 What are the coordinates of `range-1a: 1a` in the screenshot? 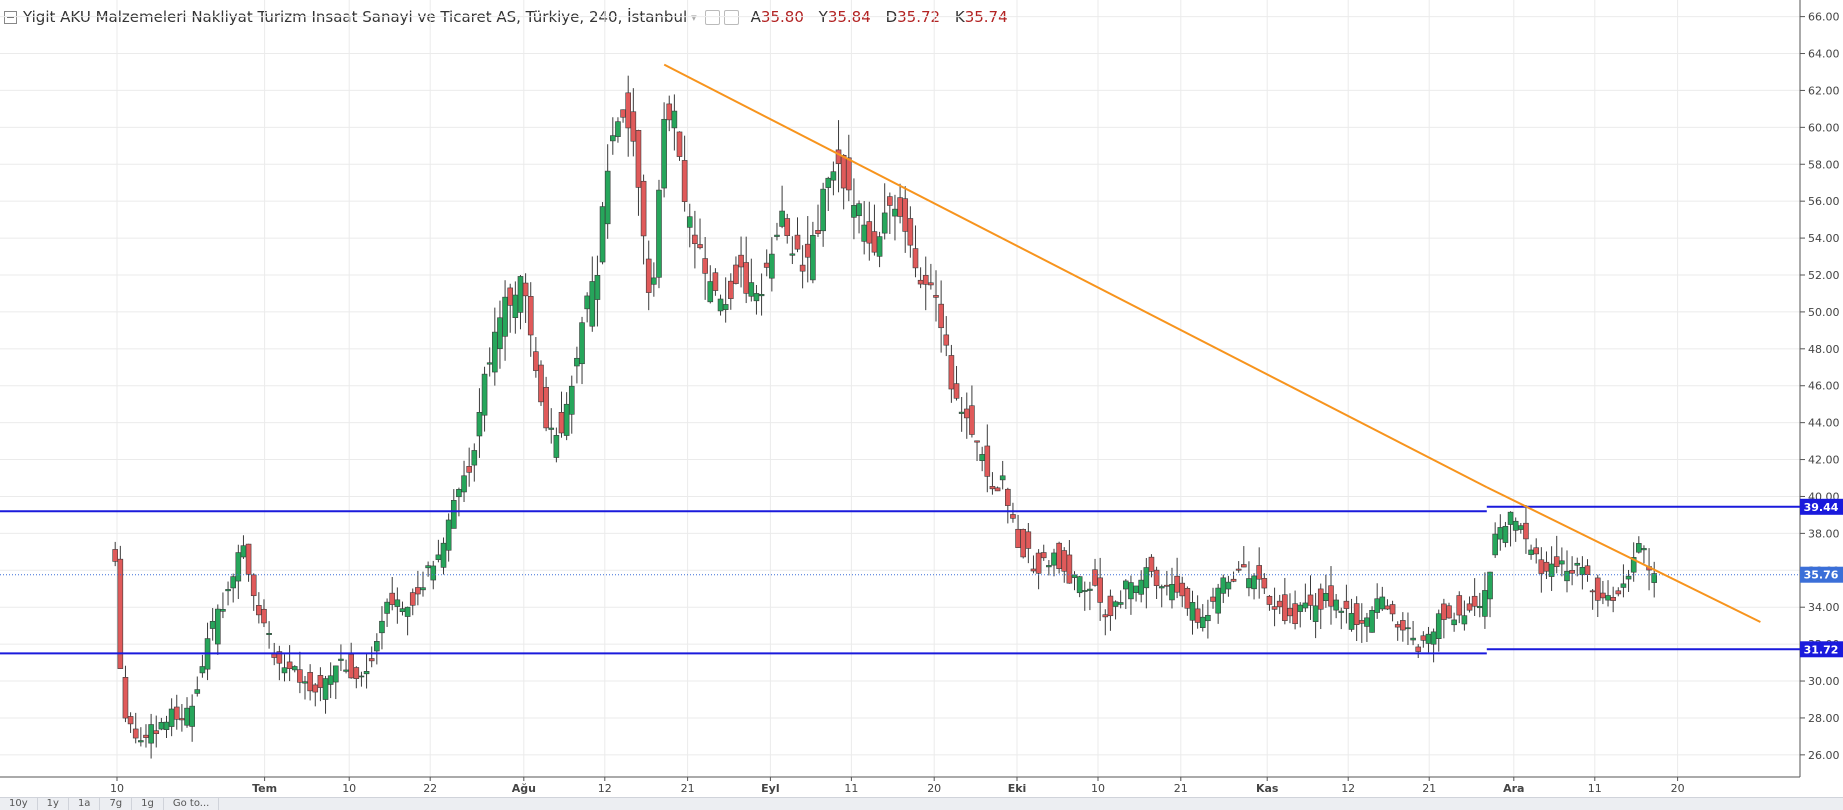 It's located at (85, 804).